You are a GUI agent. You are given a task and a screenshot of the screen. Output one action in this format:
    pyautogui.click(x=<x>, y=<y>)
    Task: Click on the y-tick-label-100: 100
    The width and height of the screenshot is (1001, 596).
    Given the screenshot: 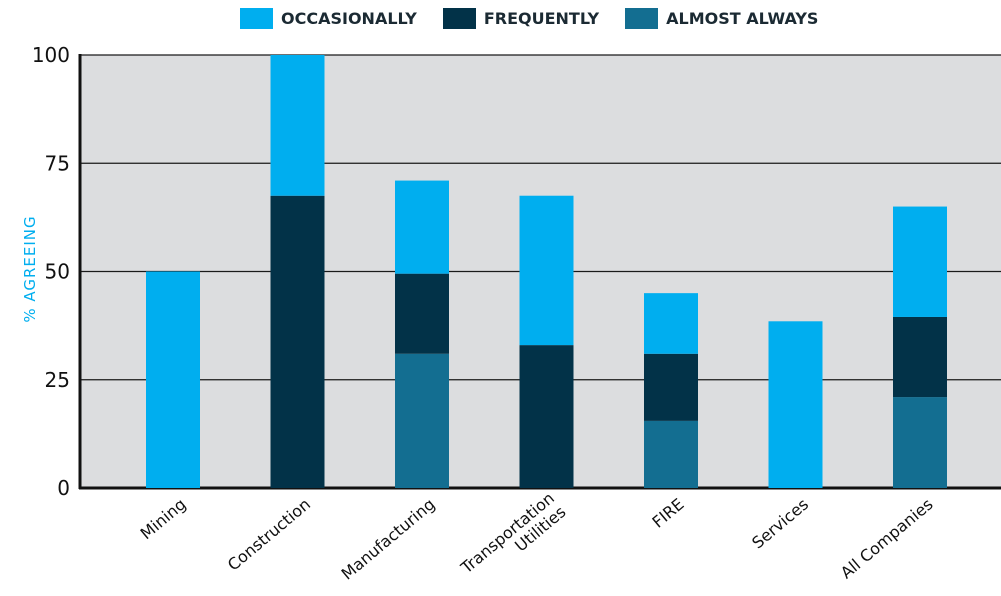 What is the action you would take?
    pyautogui.click(x=51, y=55)
    